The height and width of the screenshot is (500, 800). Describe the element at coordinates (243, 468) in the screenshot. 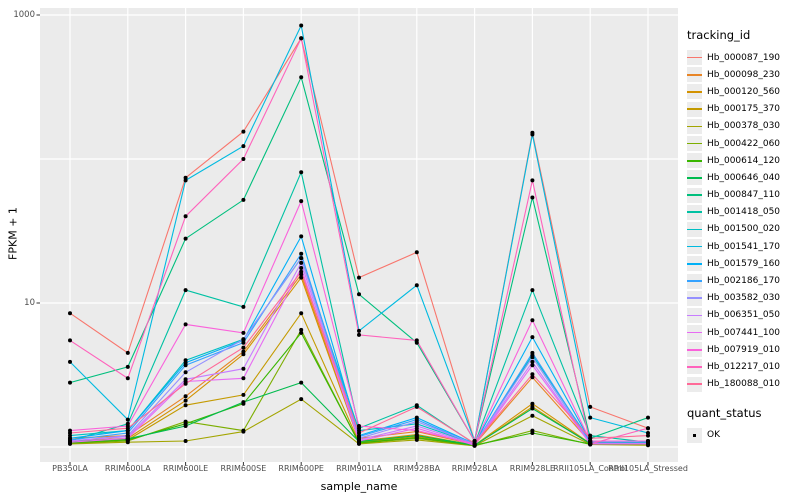

I see `x-tick-label: RRIM600SE` at that location.